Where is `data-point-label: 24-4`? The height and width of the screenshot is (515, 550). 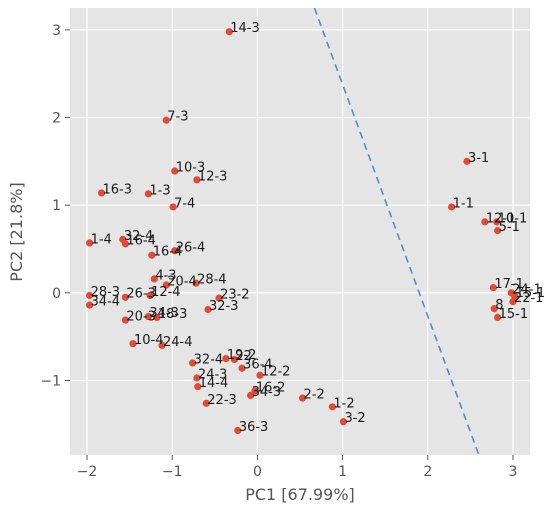 data-point-label: 24-4 is located at coordinates (178, 342).